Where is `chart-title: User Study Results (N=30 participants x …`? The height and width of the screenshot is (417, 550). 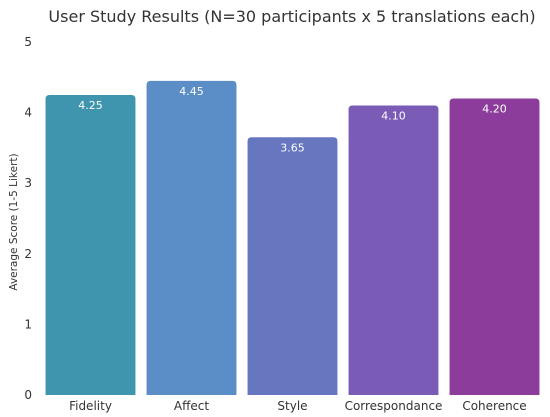 chart-title: User Study Results (N=30 participants x … is located at coordinates (291, 16).